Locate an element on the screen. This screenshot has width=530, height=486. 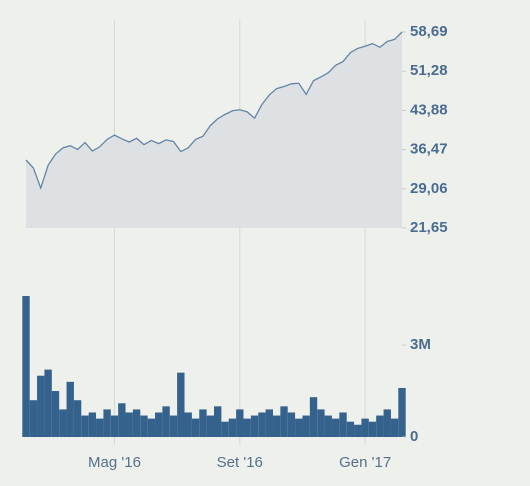
y-tick-label: 43,88 is located at coordinates (429, 109).